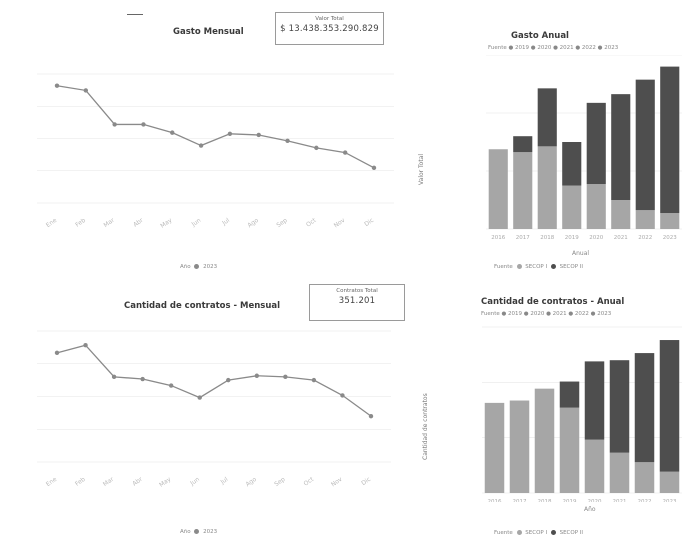  I want to click on legend-label: Año, so click(185, 532).